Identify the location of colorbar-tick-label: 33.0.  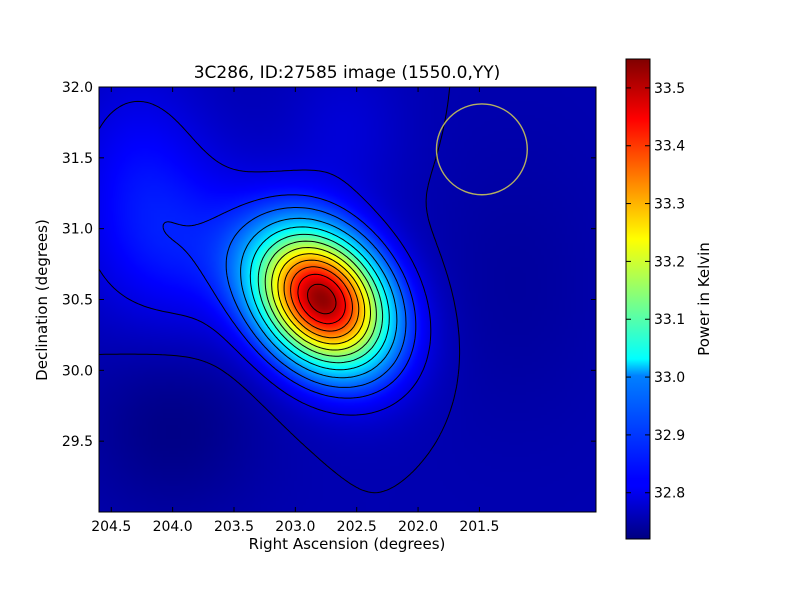
(669, 378).